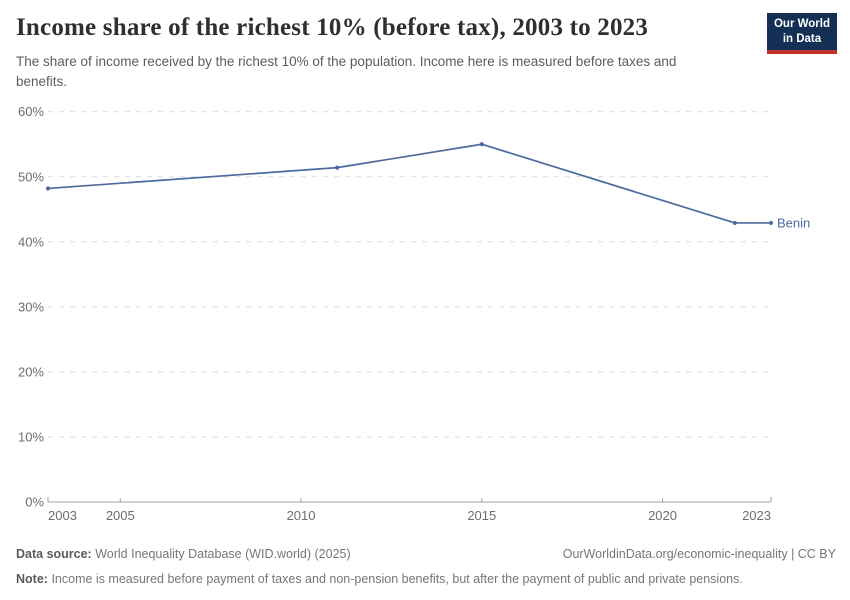 The image size is (850, 600). Describe the element at coordinates (802, 38) in the screenshot. I see `owid-logo-line2: in Data` at that location.